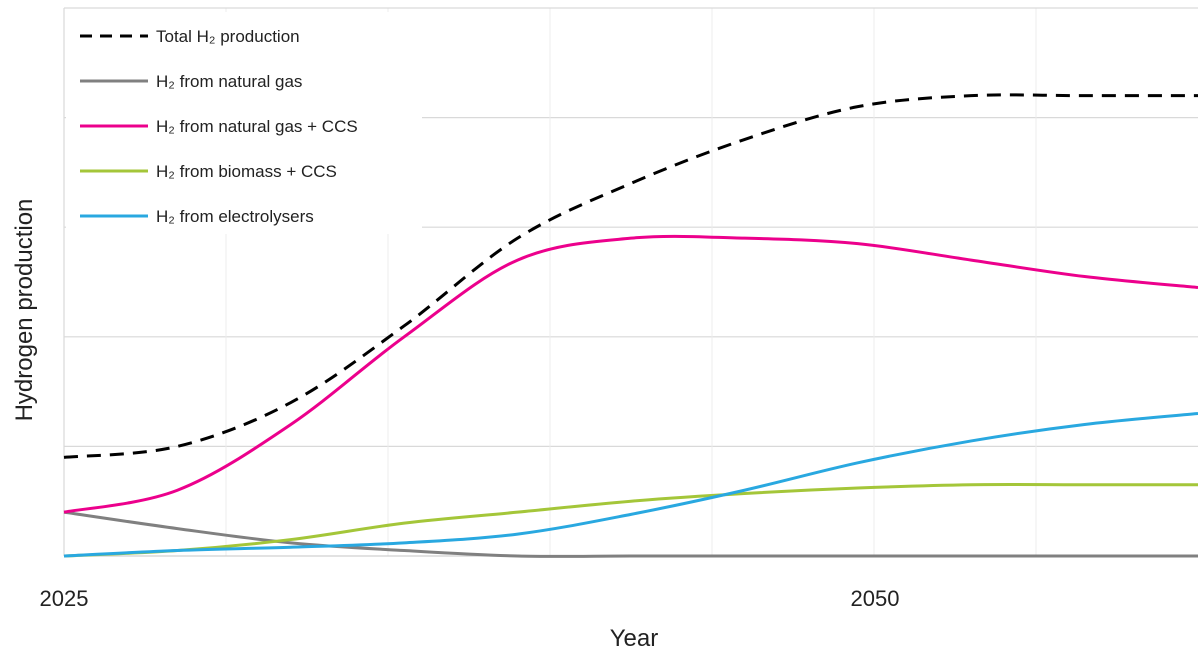  Describe the element at coordinates (235, 216) in the screenshot. I see `legend-label: H₂ from electrolysers` at that location.